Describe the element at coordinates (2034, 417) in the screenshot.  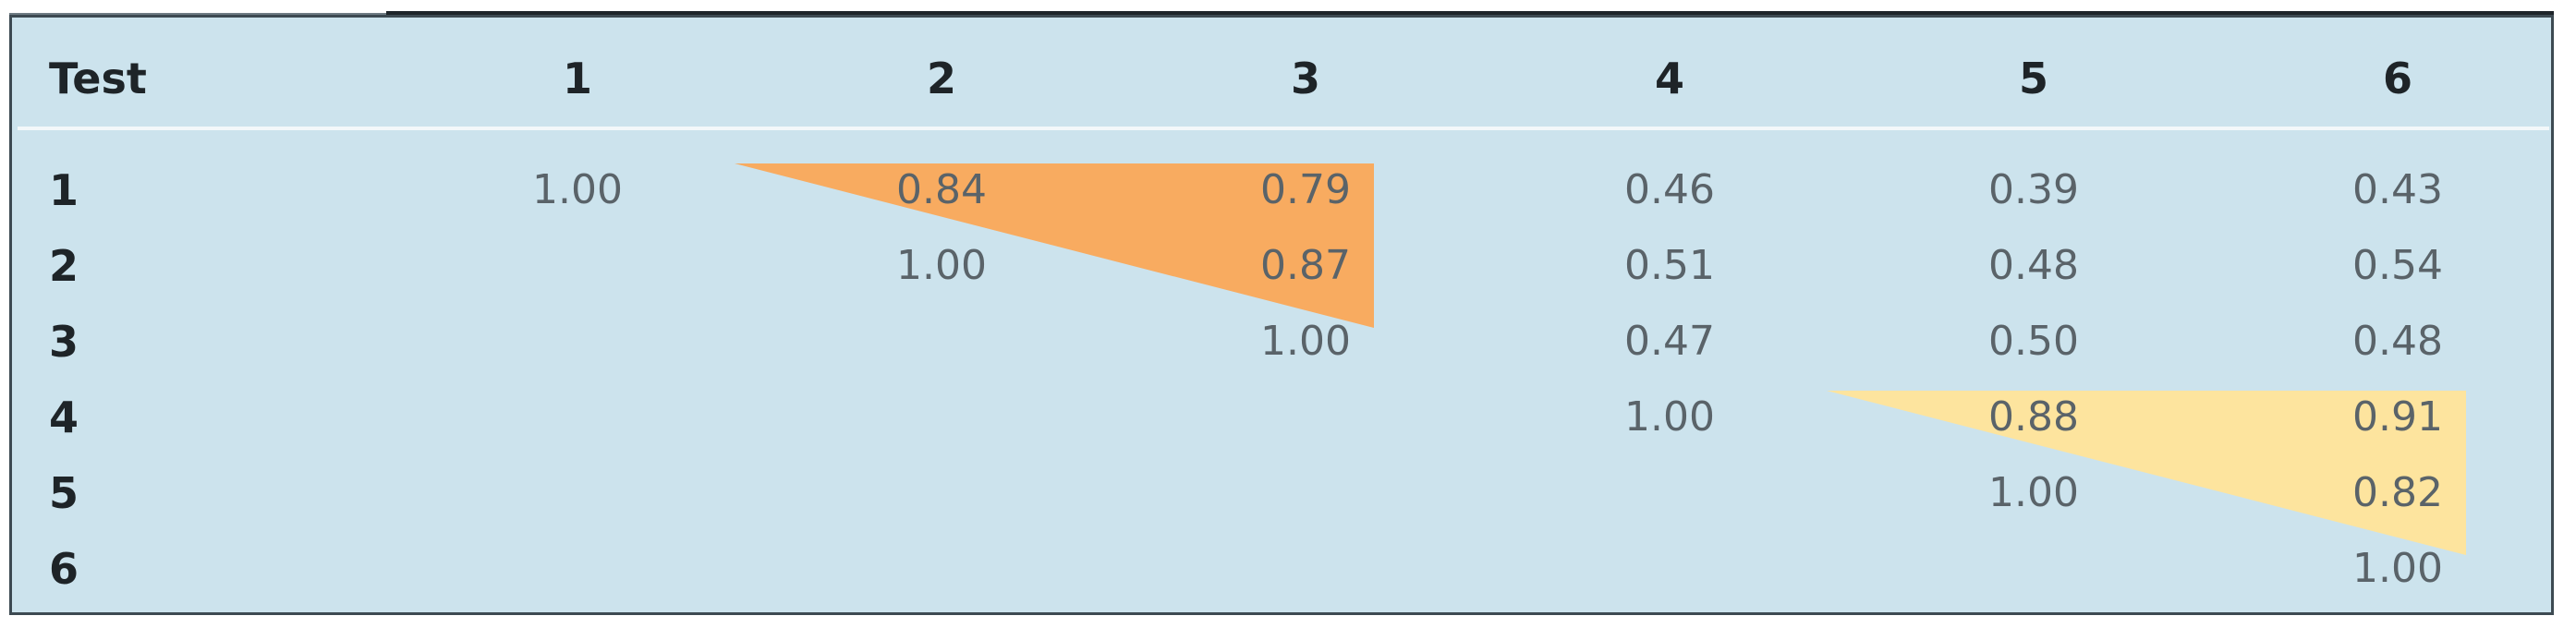
I see `table-cell: 0.88` at that location.